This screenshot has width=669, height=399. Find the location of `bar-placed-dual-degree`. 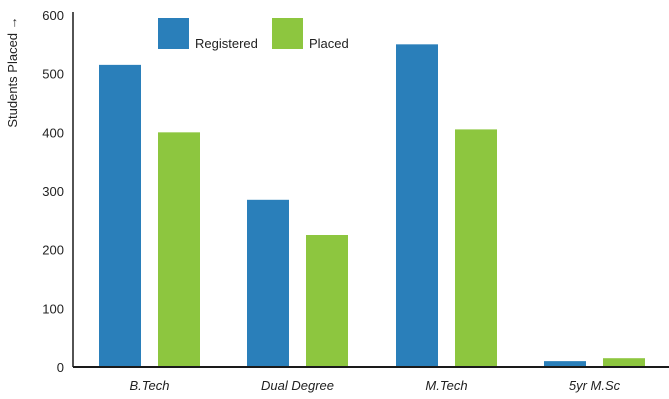

bar-placed-dual-degree is located at coordinates (327, 301).